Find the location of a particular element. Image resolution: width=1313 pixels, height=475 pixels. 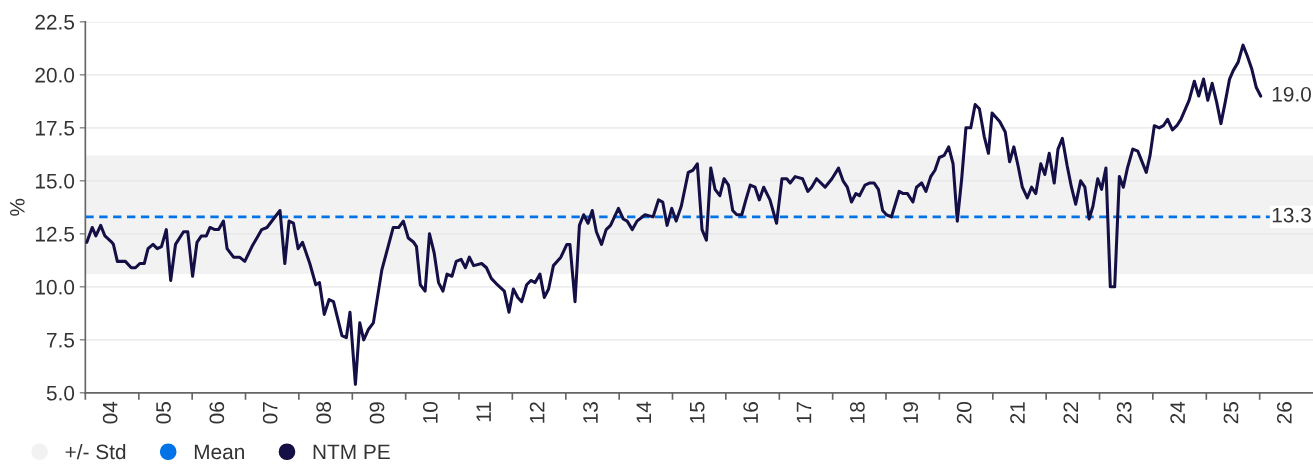

x-tick-label: 05 is located at coordinates (163, 413).